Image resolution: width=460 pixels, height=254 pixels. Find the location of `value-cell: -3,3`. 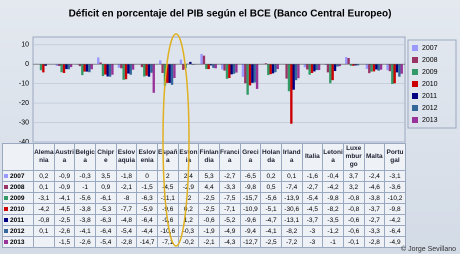

value-cell: -3,3 is located at coordinates (374, 231).